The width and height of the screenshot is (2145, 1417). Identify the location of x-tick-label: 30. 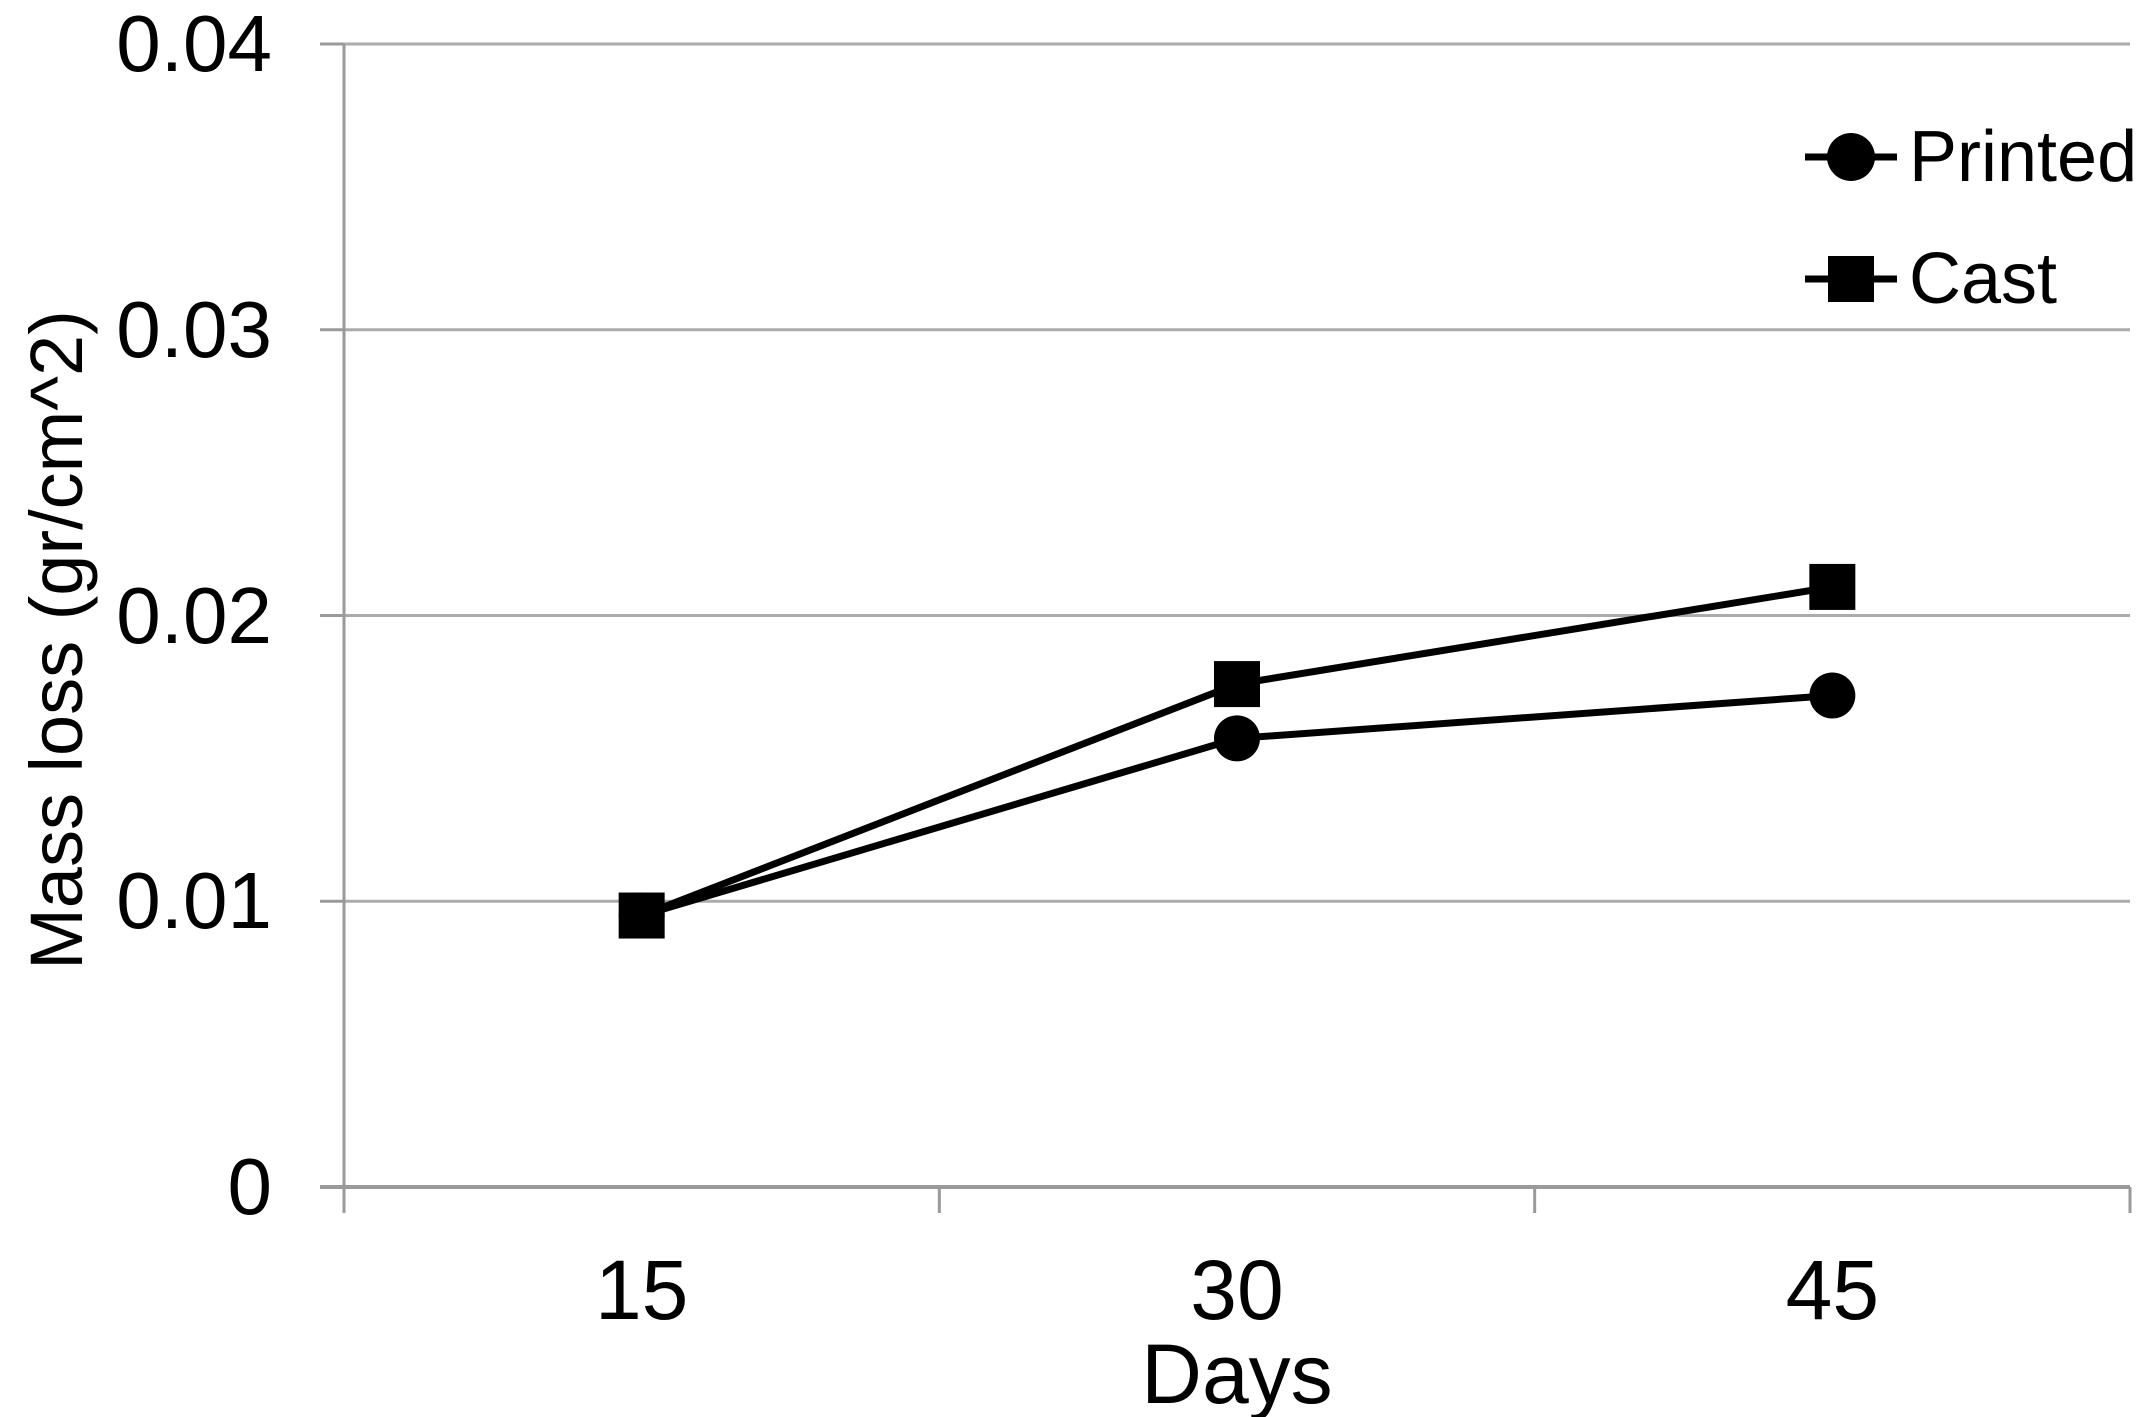
(1237, 1290).